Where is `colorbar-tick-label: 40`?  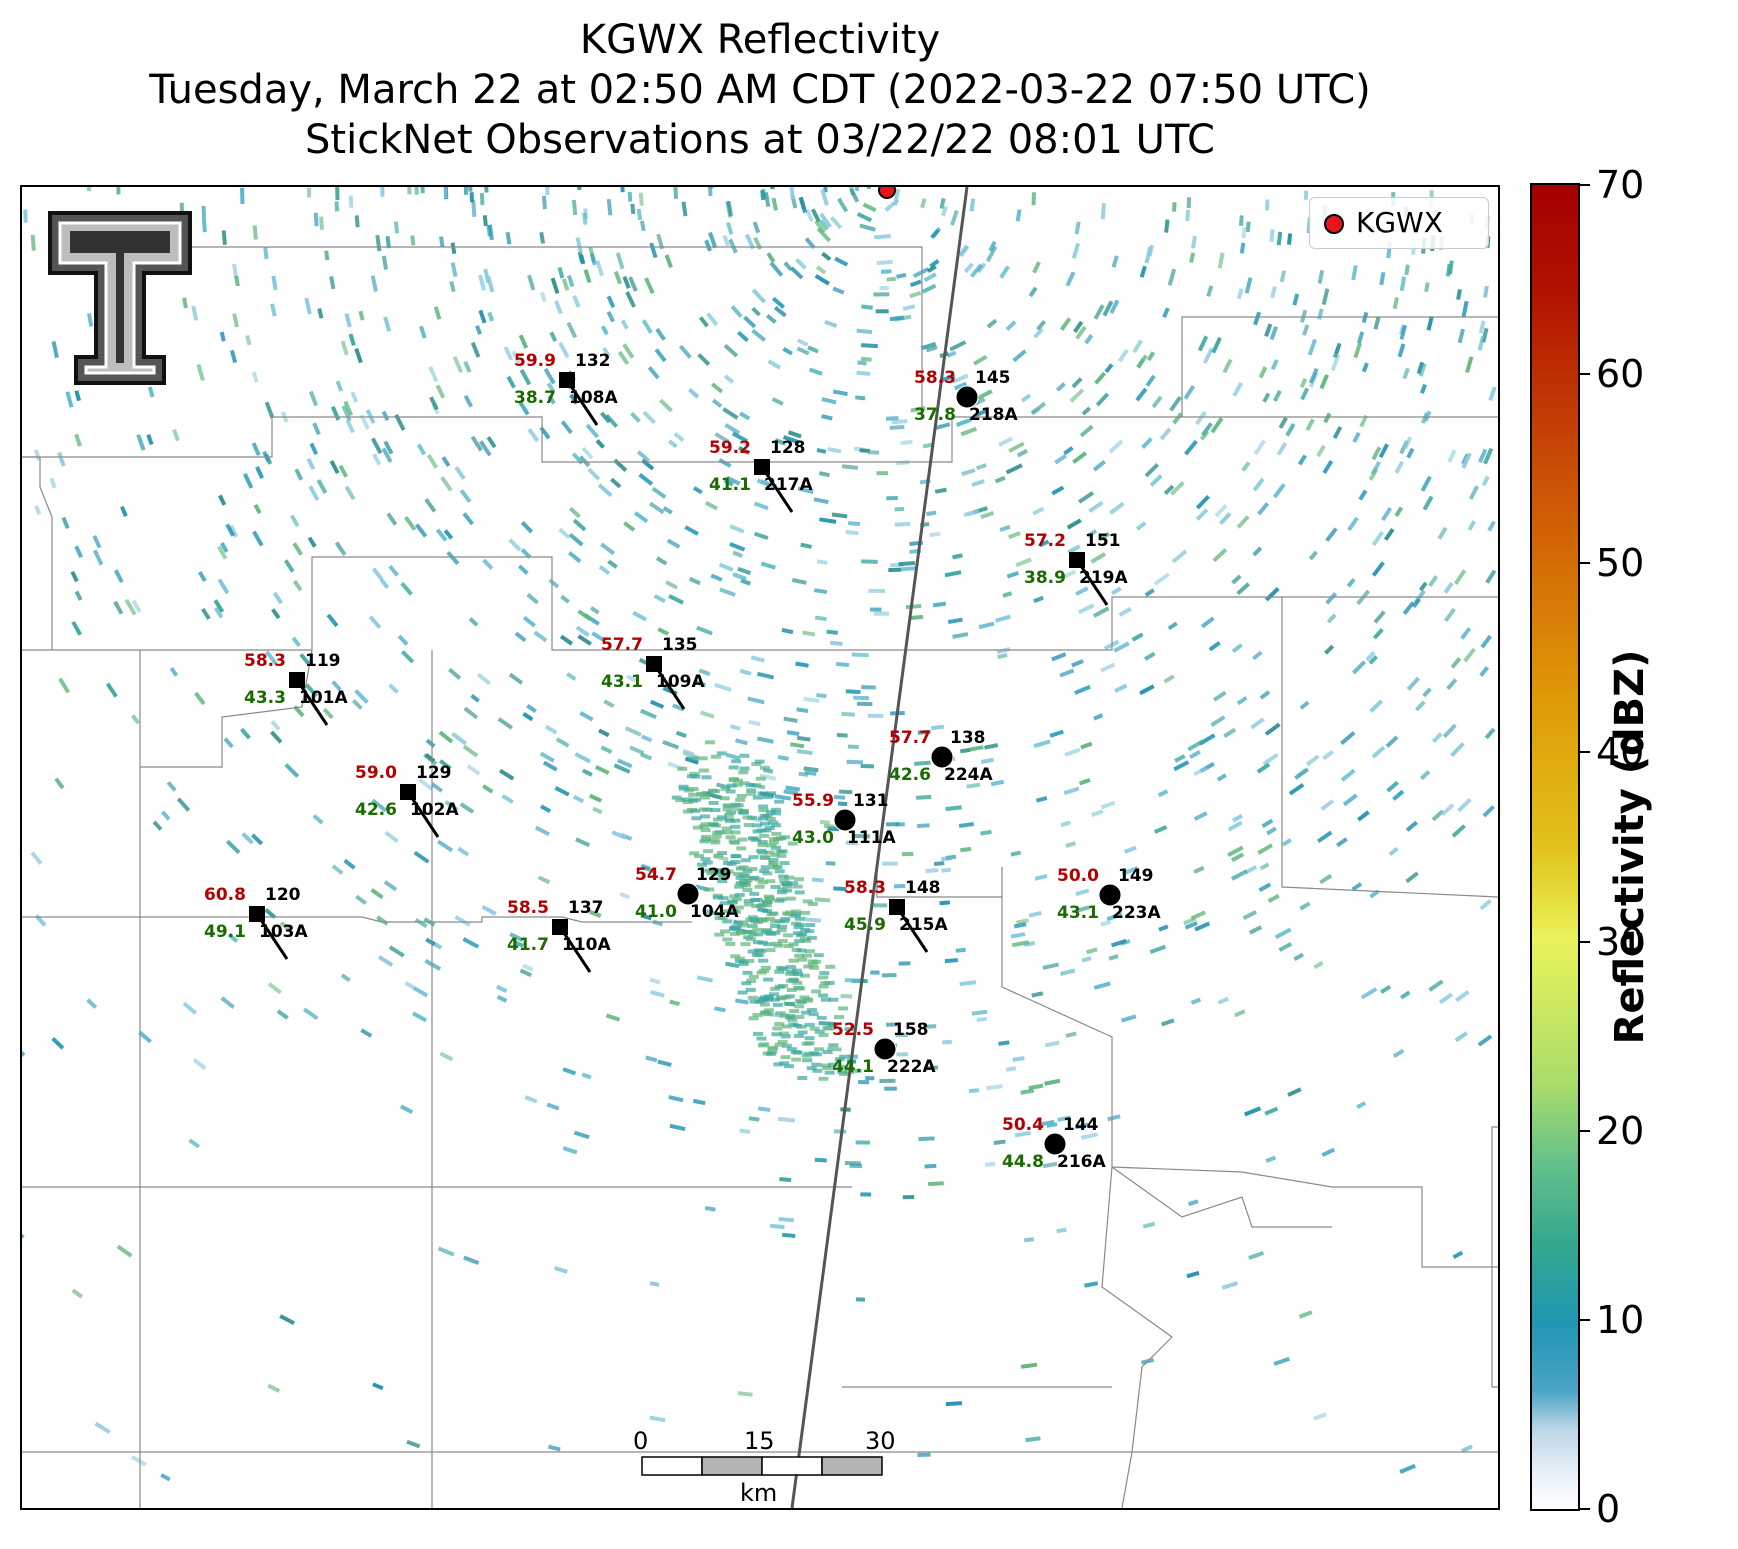 colorbar-tick-label: 40 is located at coordinates (1620, 752).